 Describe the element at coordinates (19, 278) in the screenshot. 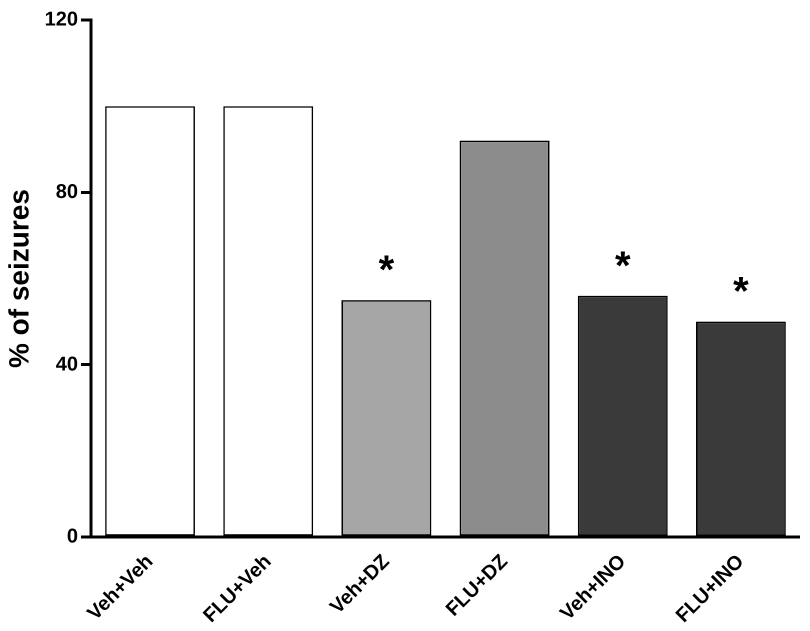

I see `y-axis-title: % of seizures` at that location.